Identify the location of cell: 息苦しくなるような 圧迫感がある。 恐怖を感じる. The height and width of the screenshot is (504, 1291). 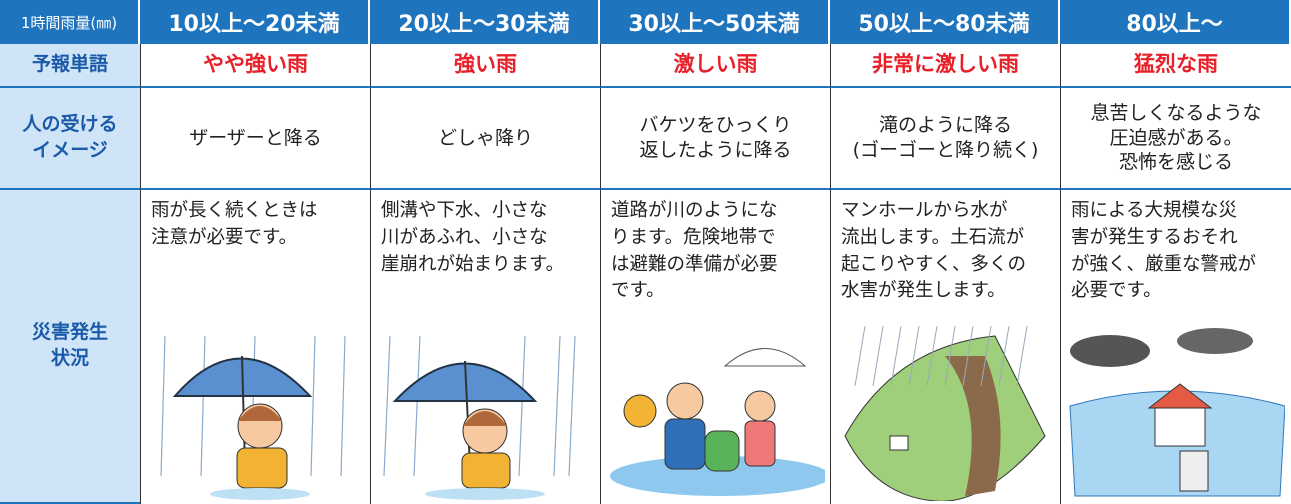
(1175, 139).